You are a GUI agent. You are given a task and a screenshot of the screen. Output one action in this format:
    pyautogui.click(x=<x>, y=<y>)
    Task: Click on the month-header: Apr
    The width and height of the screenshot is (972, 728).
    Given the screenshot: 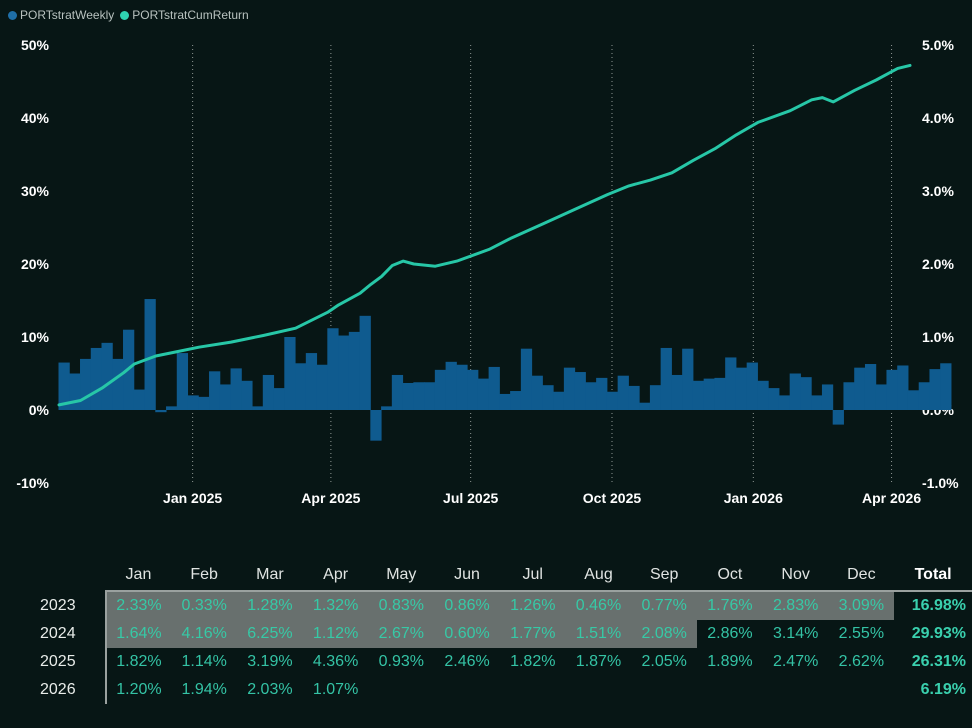 What is the action you would take?
    pyautogui.click(x=336, y=574)
    